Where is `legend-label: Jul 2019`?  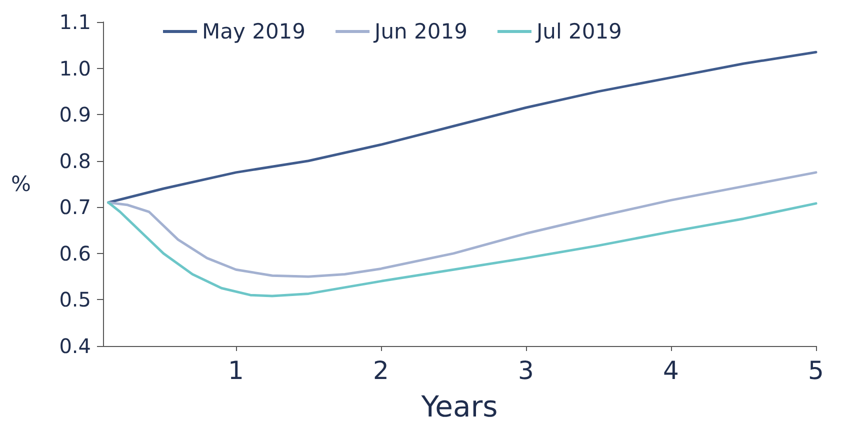 legend-label: Jul 2019 is located at coordinates (578, 32).